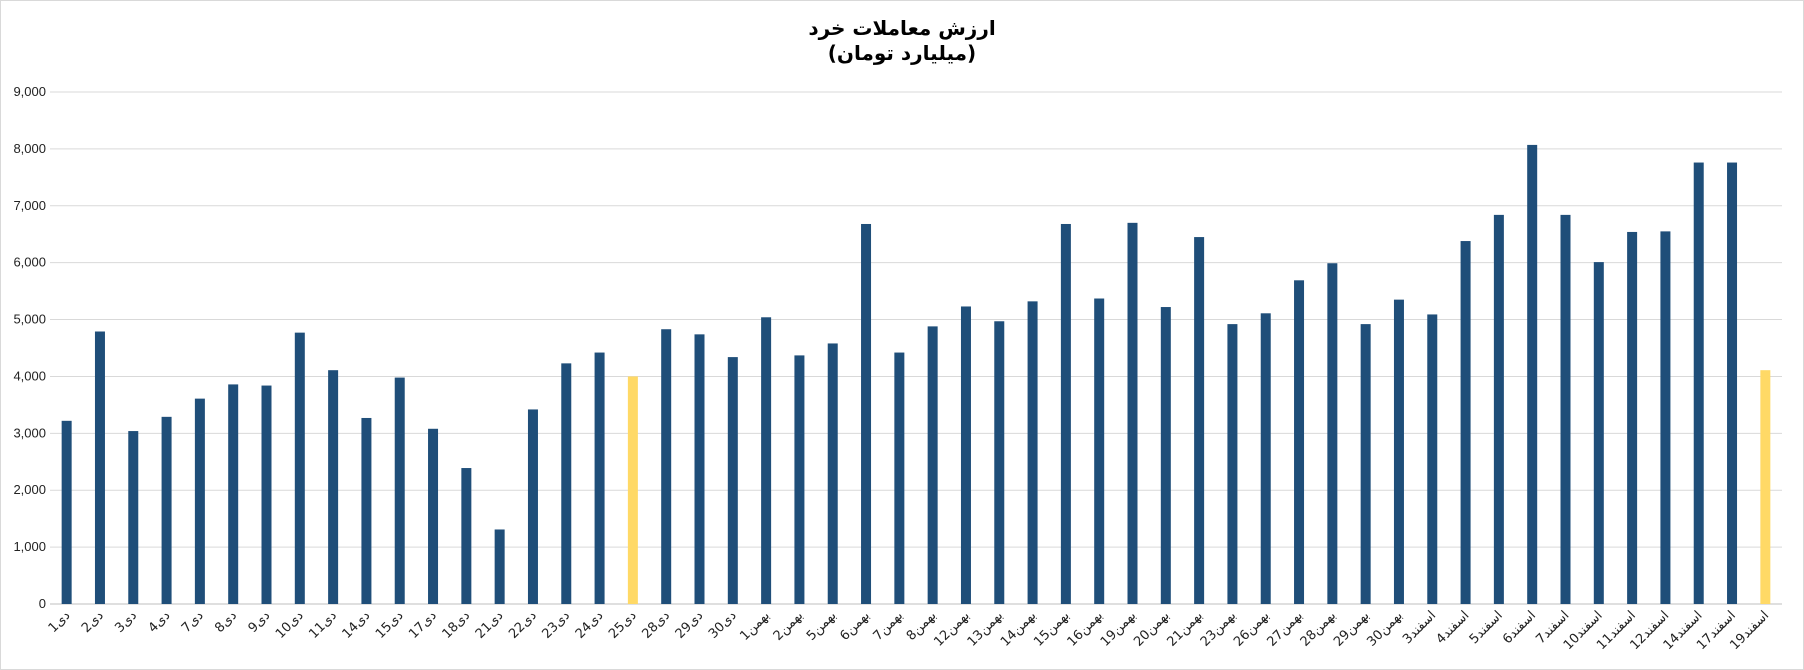 This screenshot has height=670, width=1804. What do you see at coordinates (1284, 628) in the screenshot?
I see `x-tick-label: 27بهمن` at bounding box center [1284, 628].